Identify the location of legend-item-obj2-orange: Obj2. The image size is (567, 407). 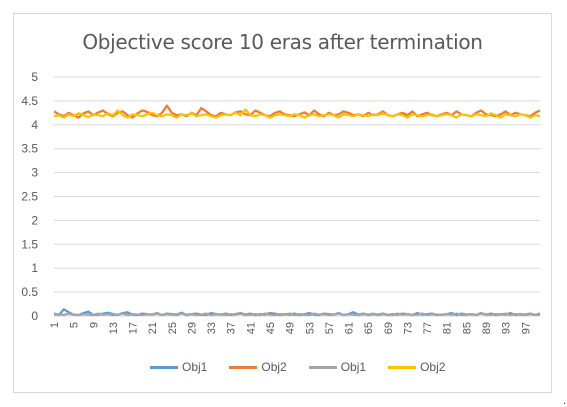
(258, 367).